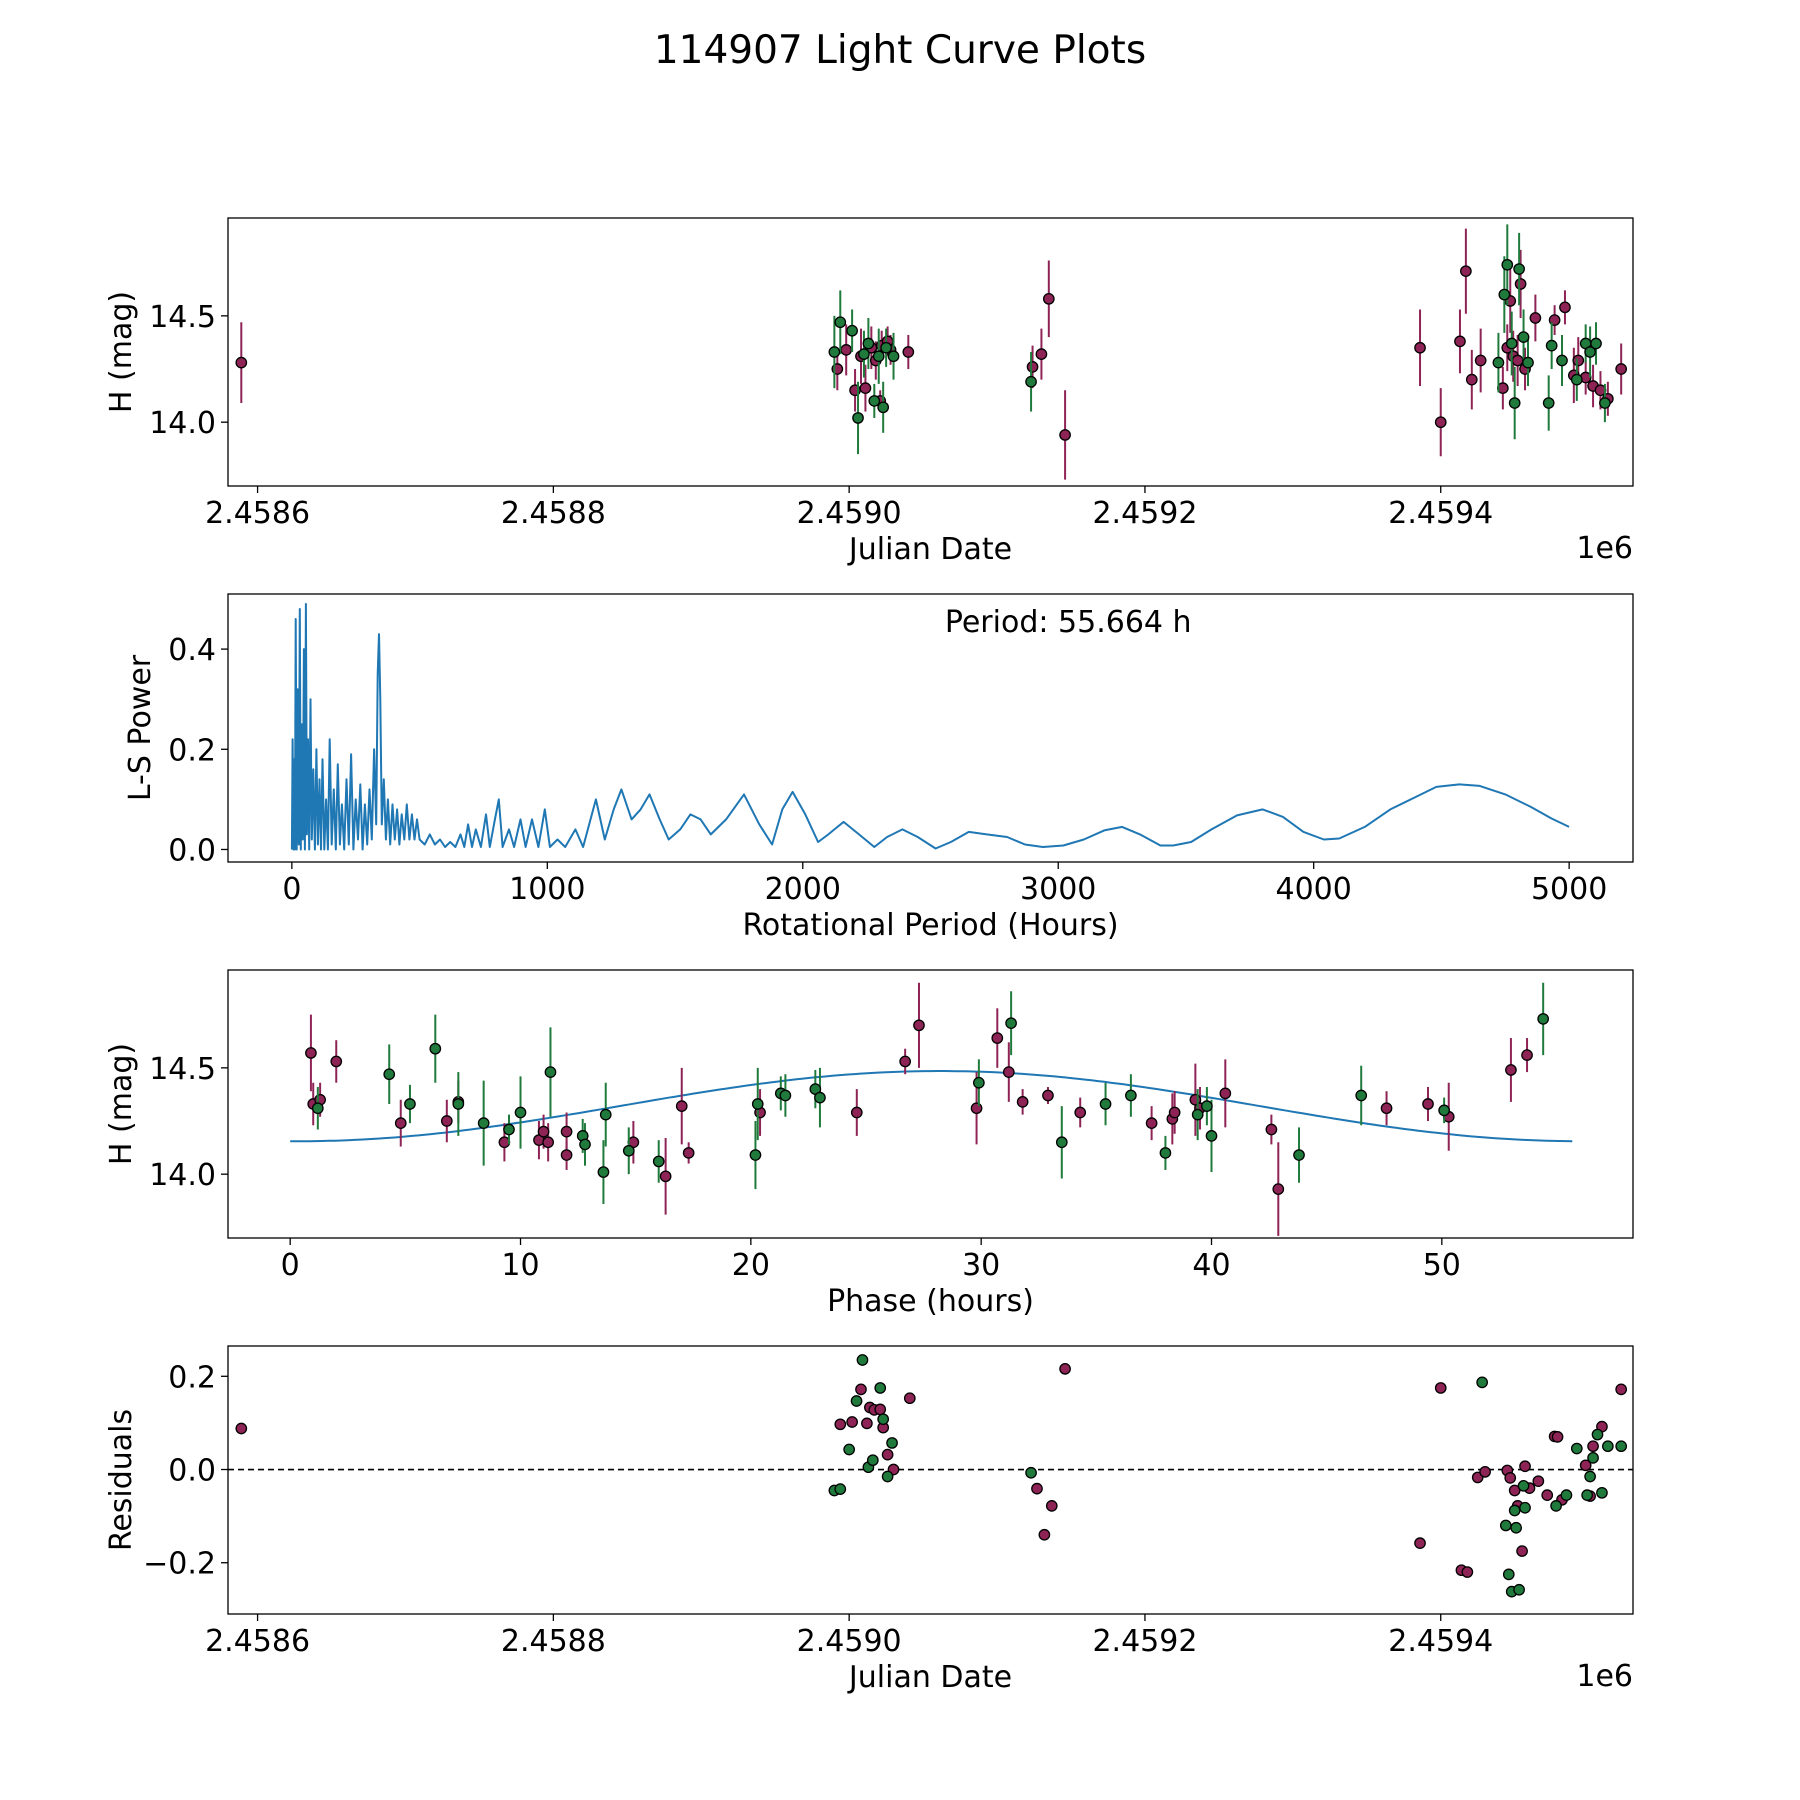 The image size is (1800, 1800). I want to click on figure-title: 114907 Light Curve Plots, so click(900, 50).